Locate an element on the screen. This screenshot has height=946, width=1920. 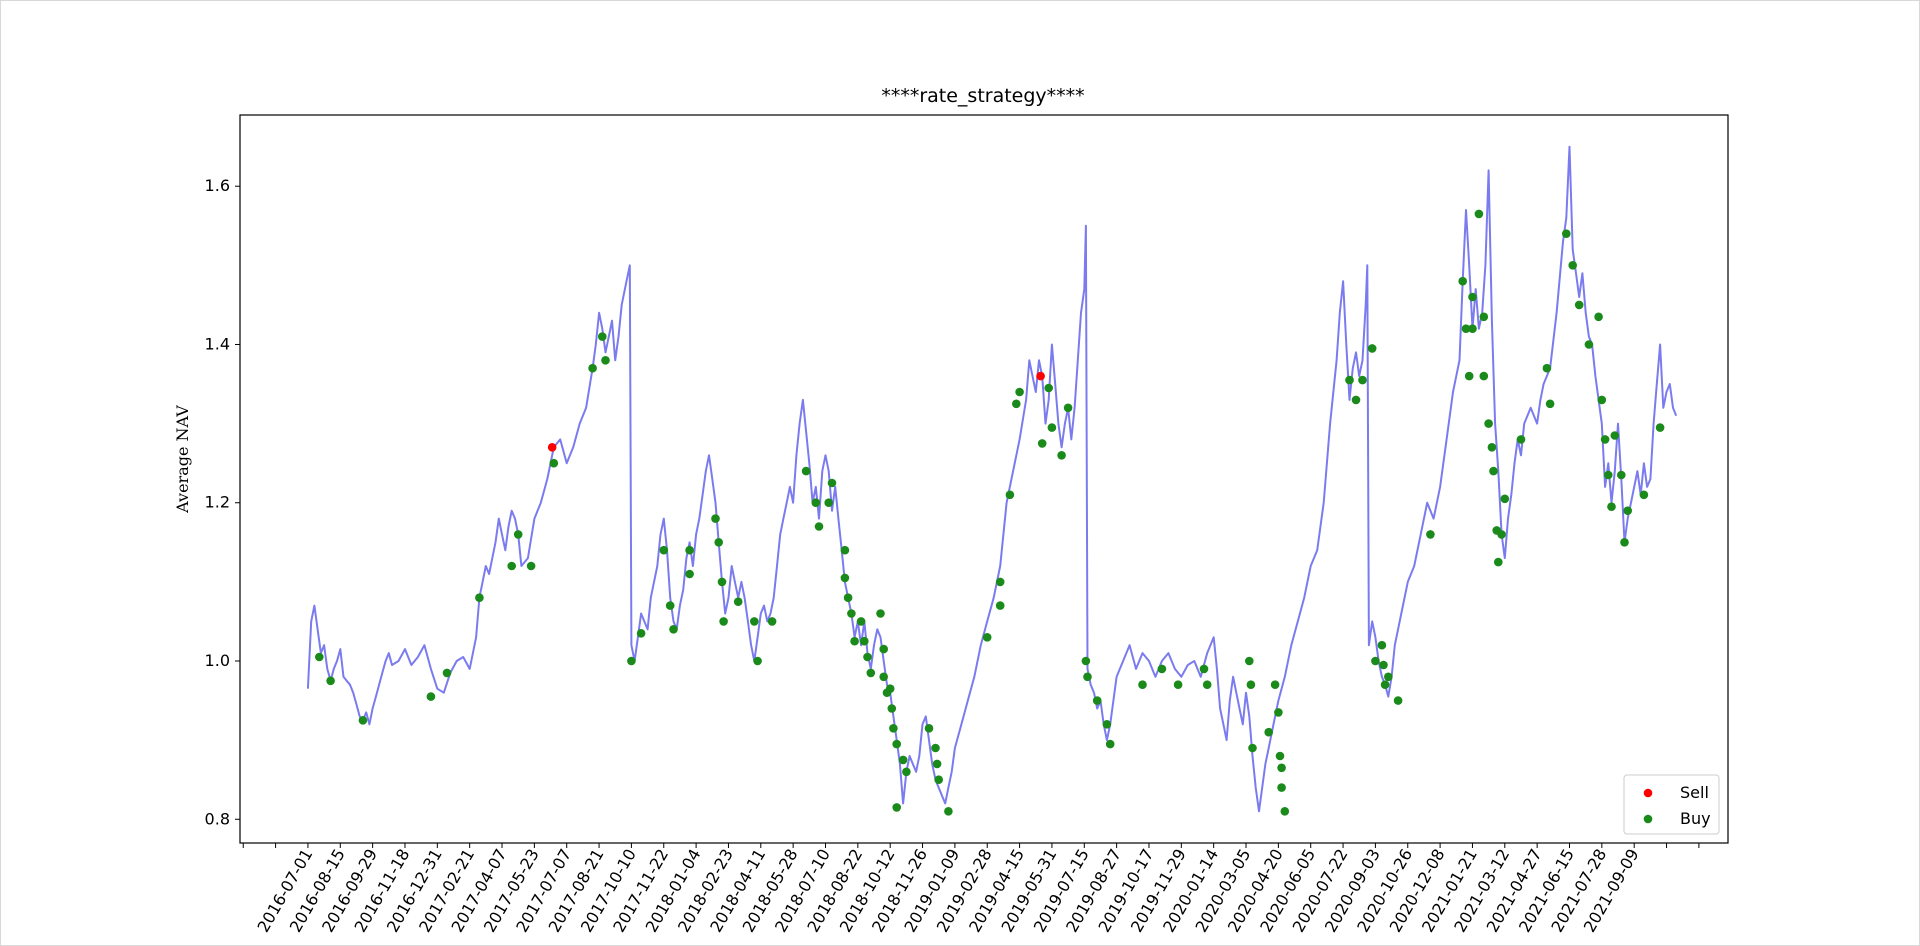
legend-buy-label: Buy is located at coordinates (1695, 818).